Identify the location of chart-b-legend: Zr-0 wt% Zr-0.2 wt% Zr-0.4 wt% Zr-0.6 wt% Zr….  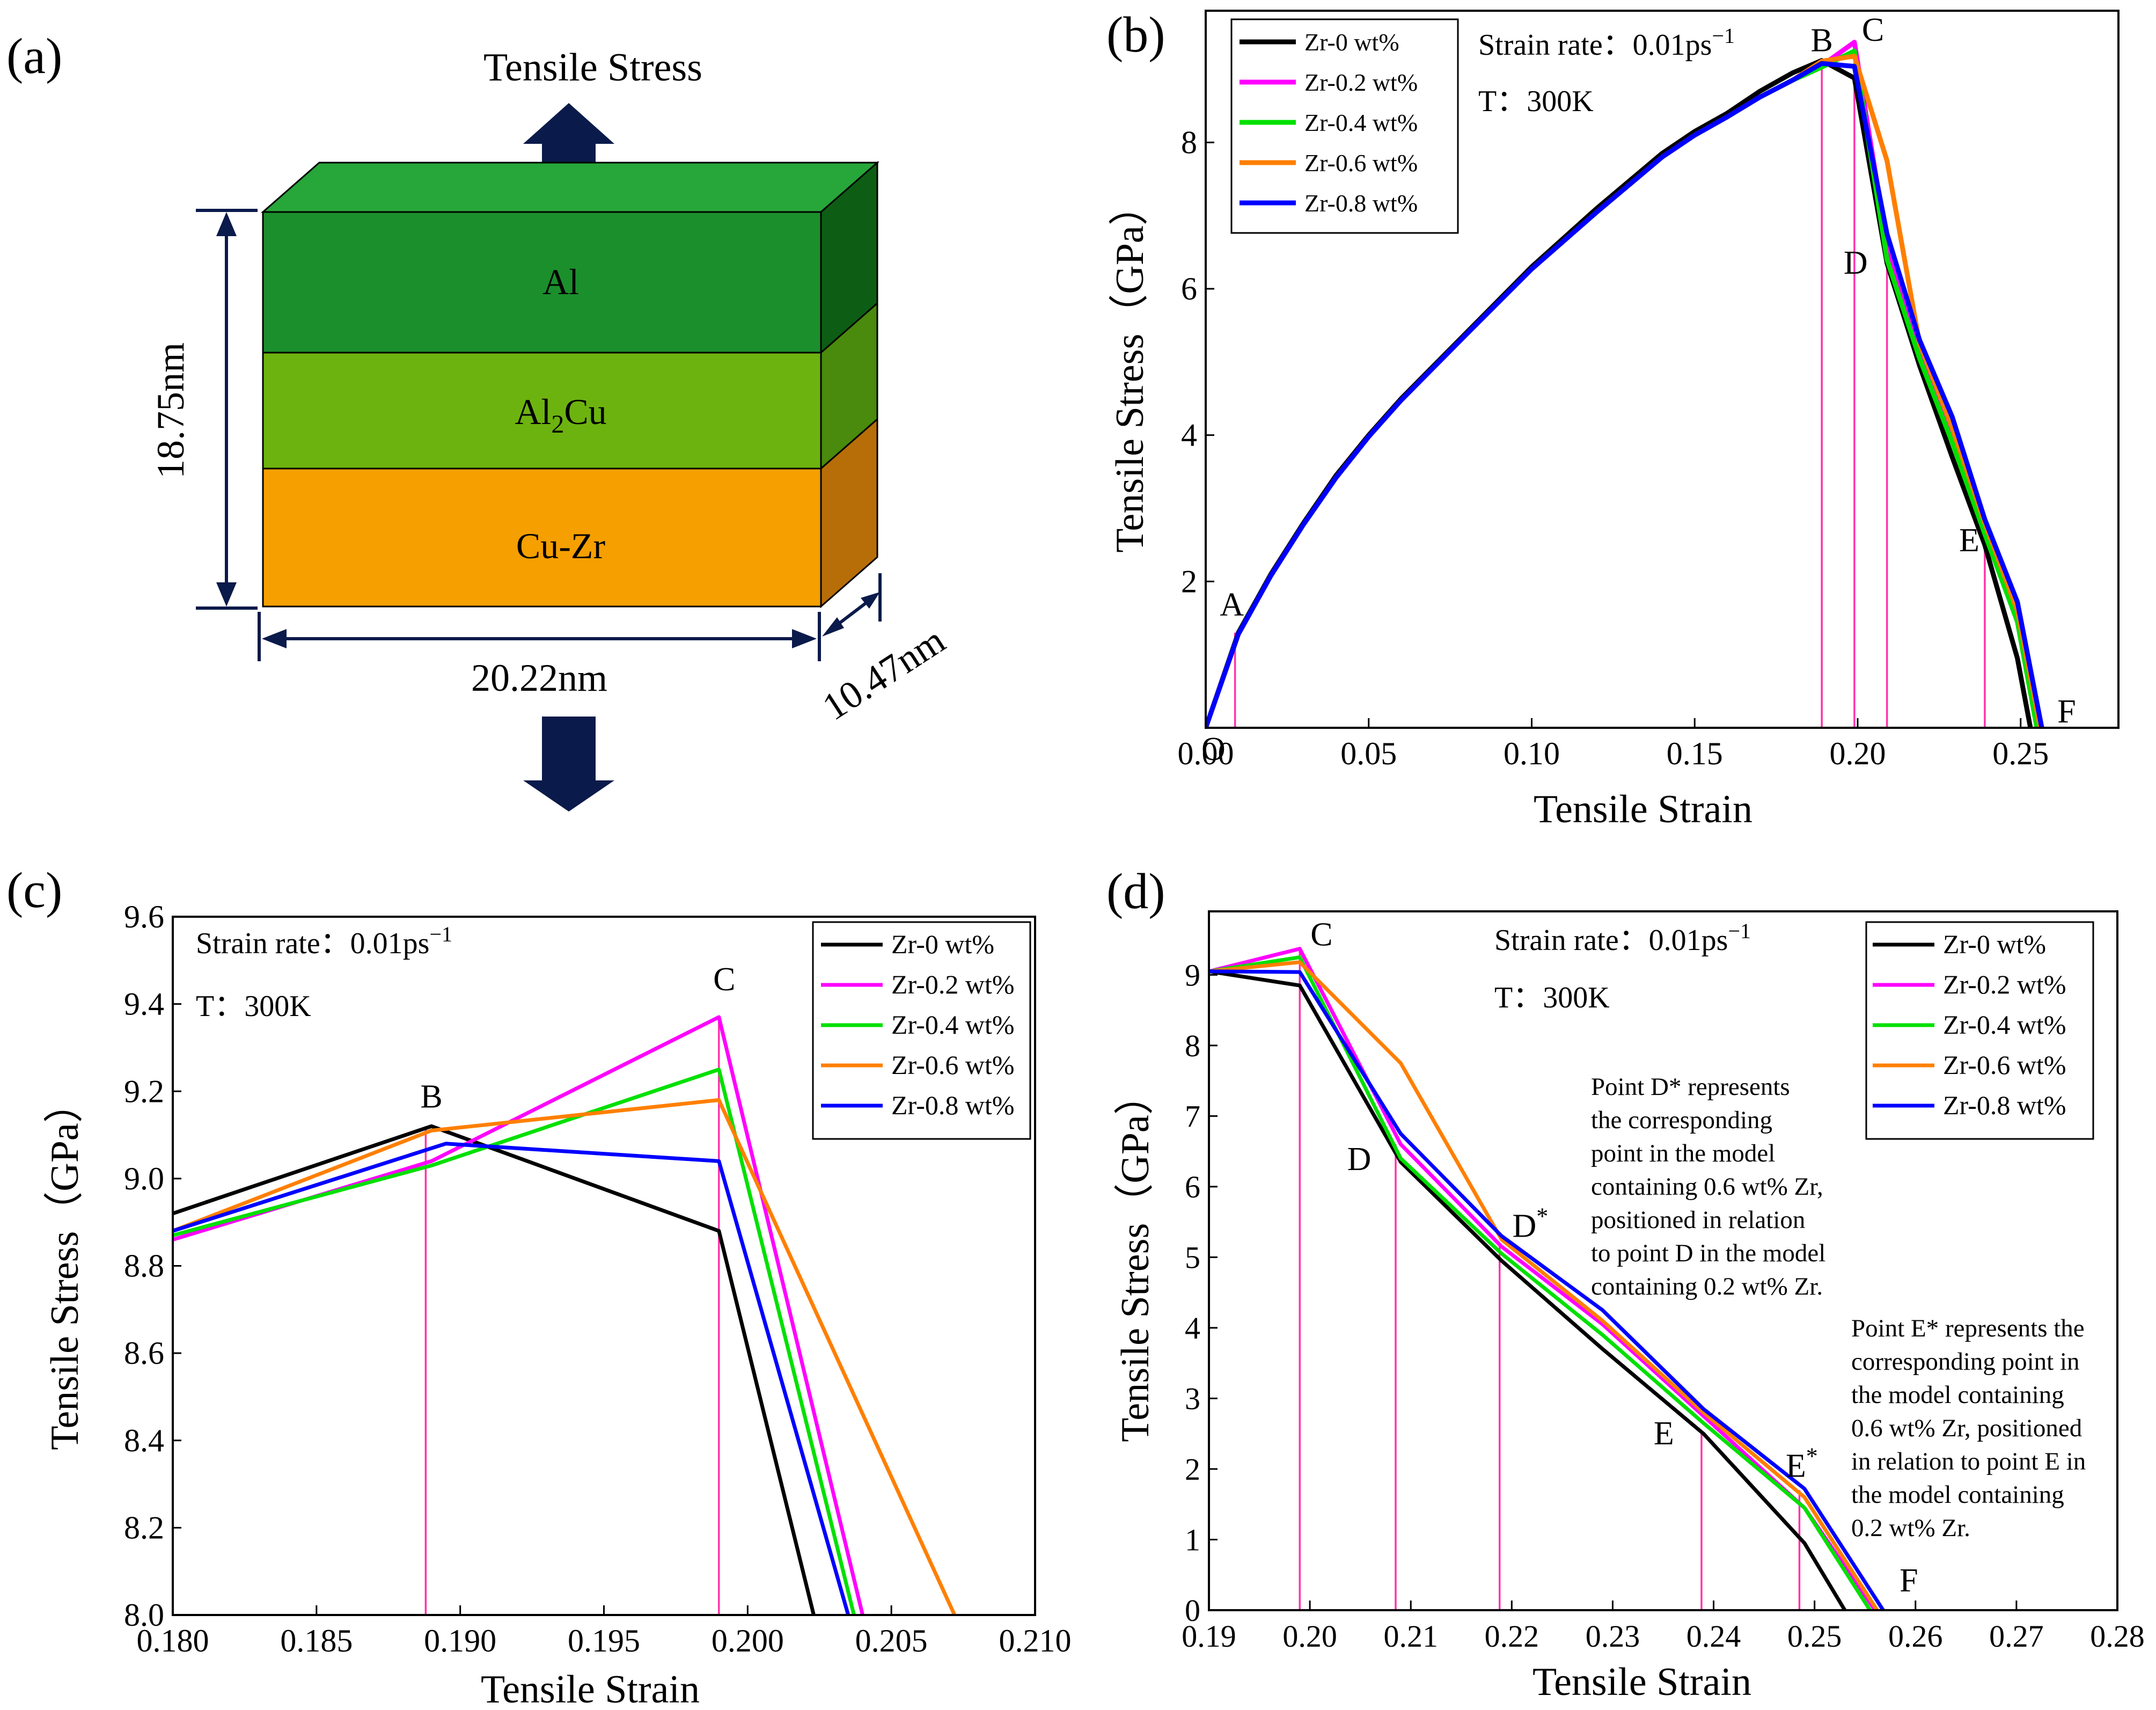
(1345, 126).